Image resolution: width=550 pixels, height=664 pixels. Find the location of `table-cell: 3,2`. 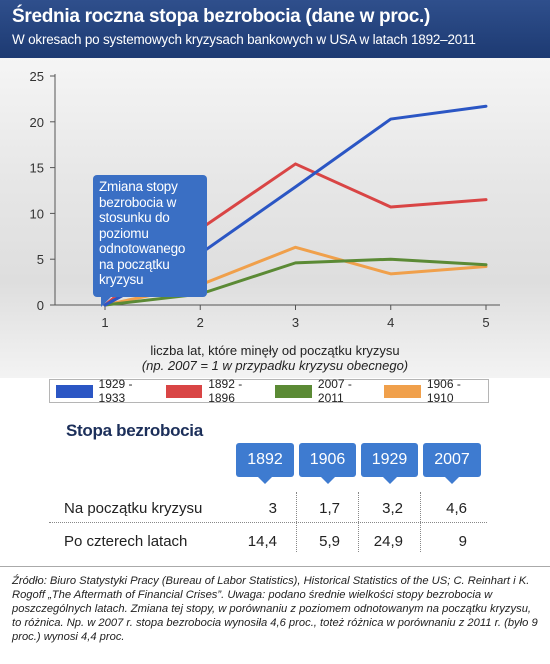

table-cell: 3,2 is located at coordinates (392, 508).